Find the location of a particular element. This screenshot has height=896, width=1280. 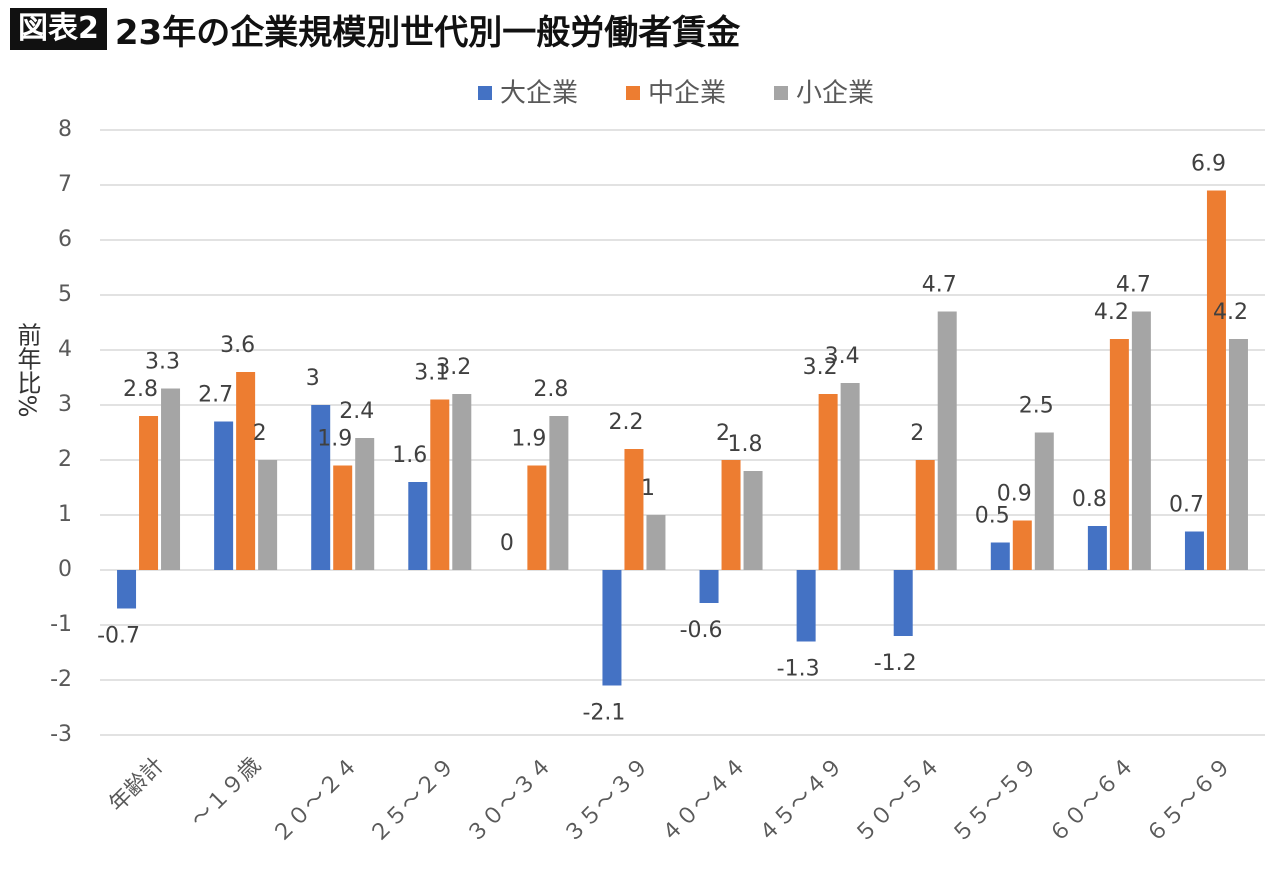

data-label: 3.4 is located at coordinates (842, 356).